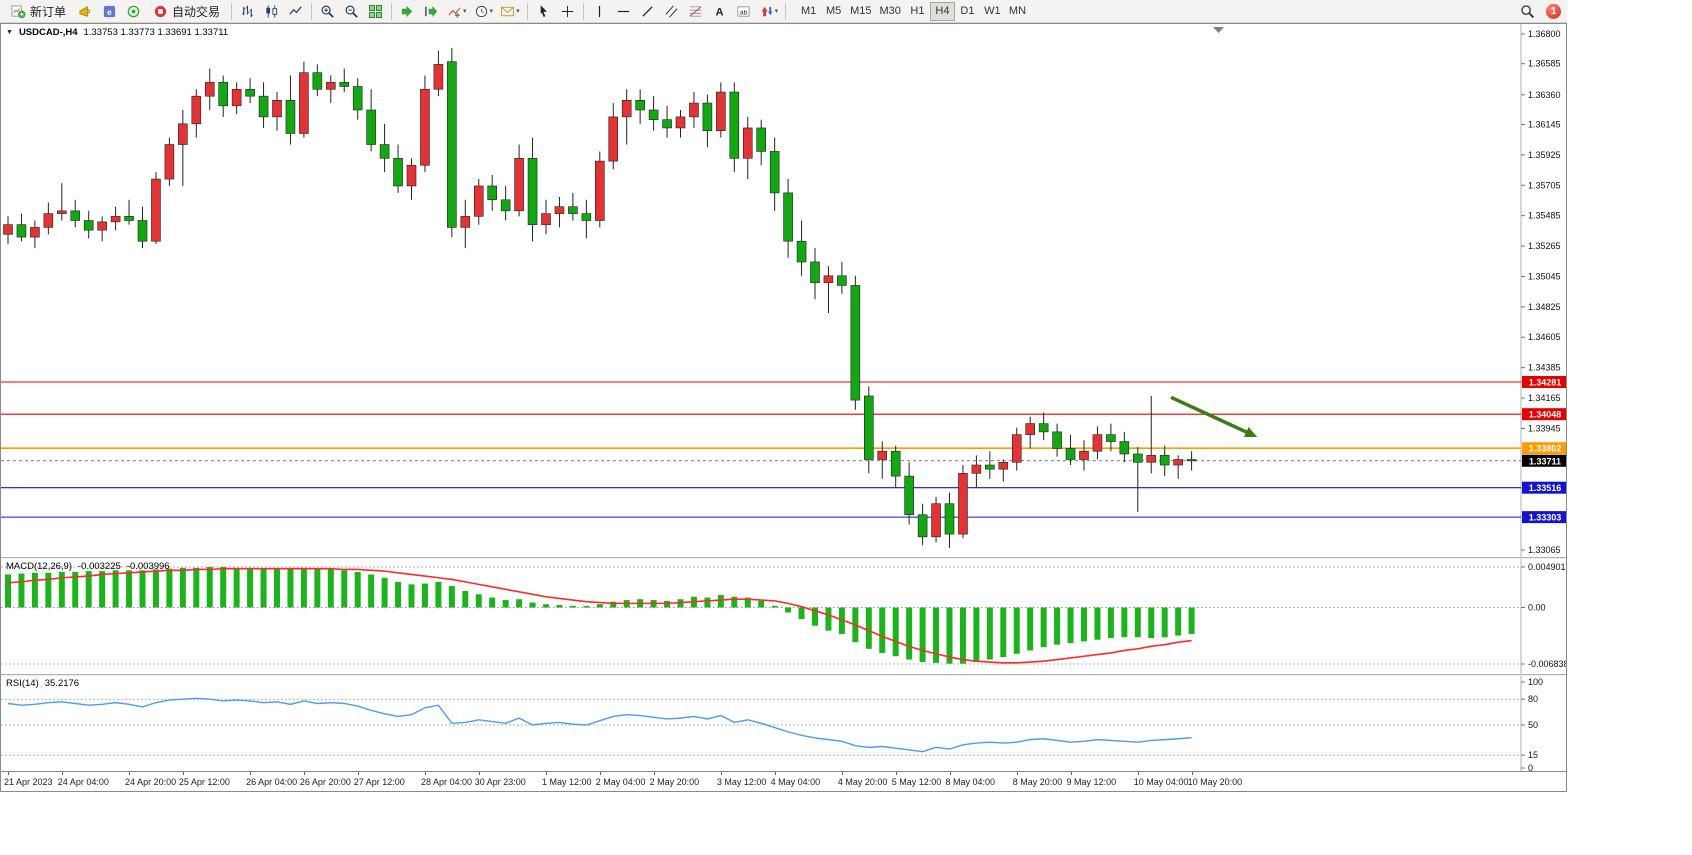  I want to click on mql5-wizard-button, so click(85, 11).